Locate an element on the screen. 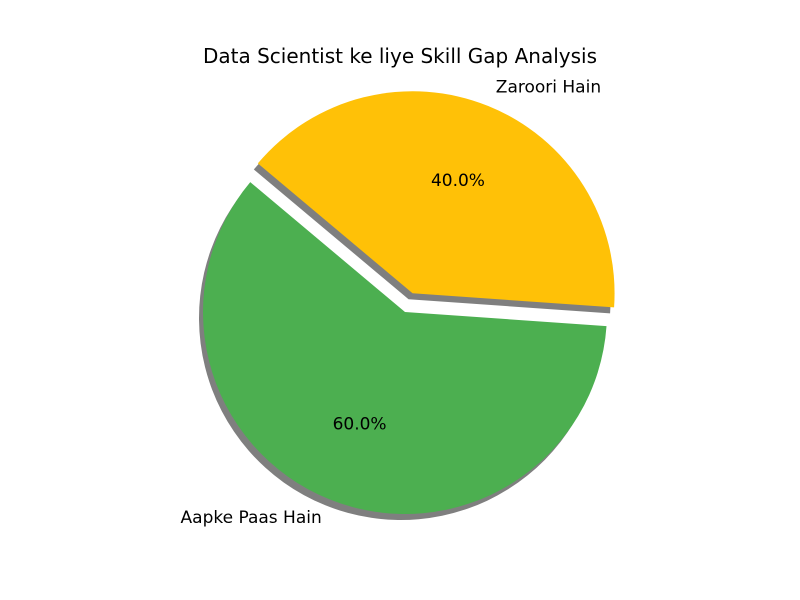 The height and width of the screenshot is (600, 800). slice-percent-zaroori-hain: 40.0% is located at coordinates (458, 181).